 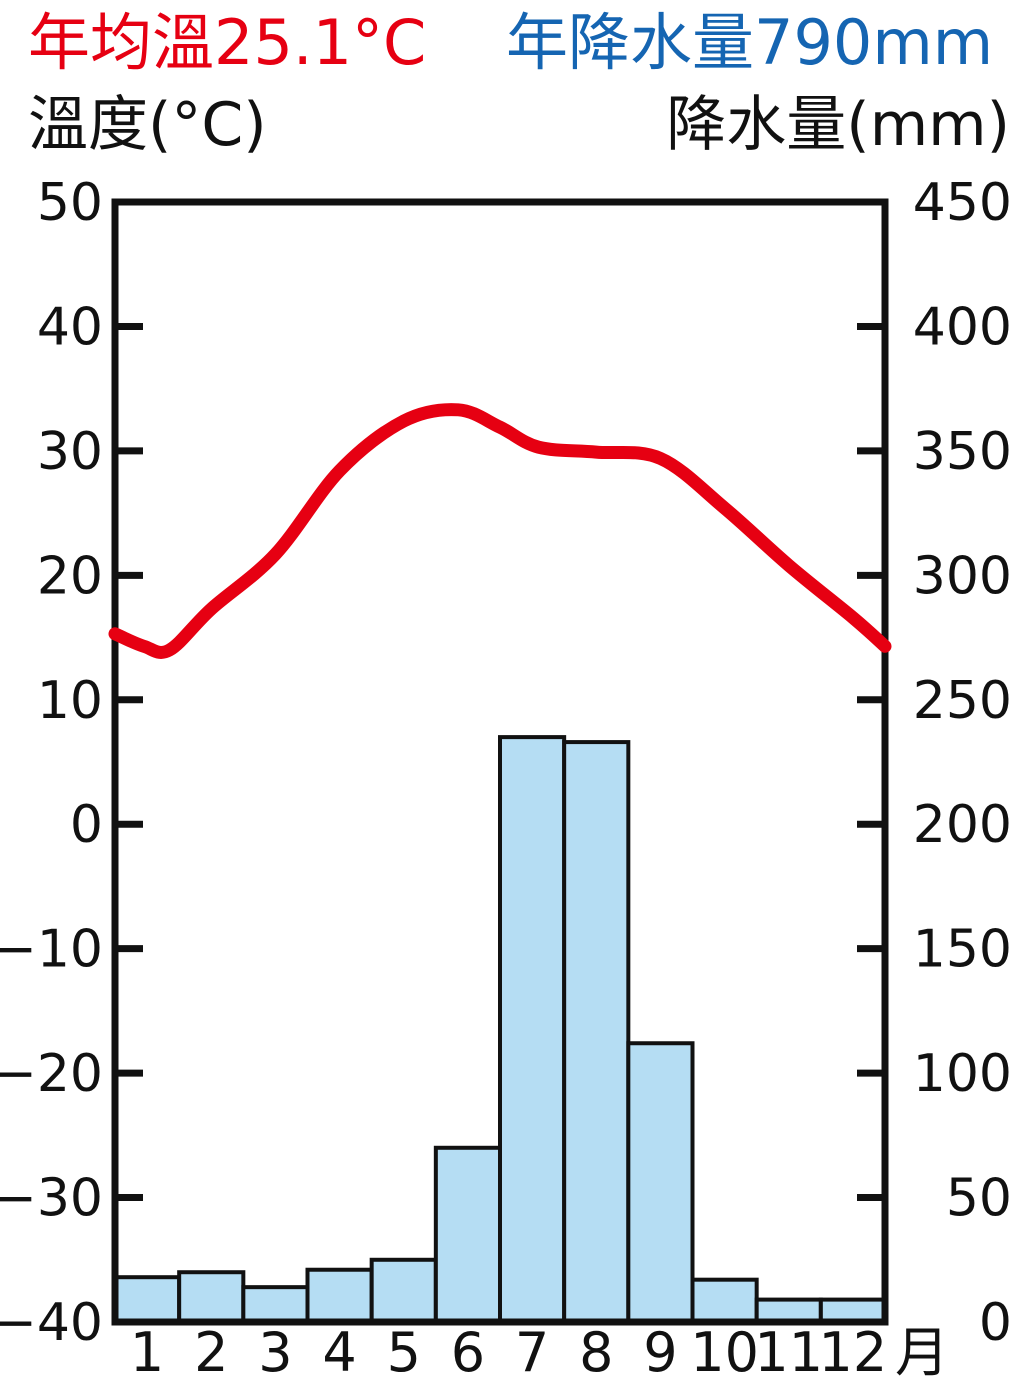 I want to click on left-axis-title-temperature: 溫度(°C), so click(x=147, y=125).